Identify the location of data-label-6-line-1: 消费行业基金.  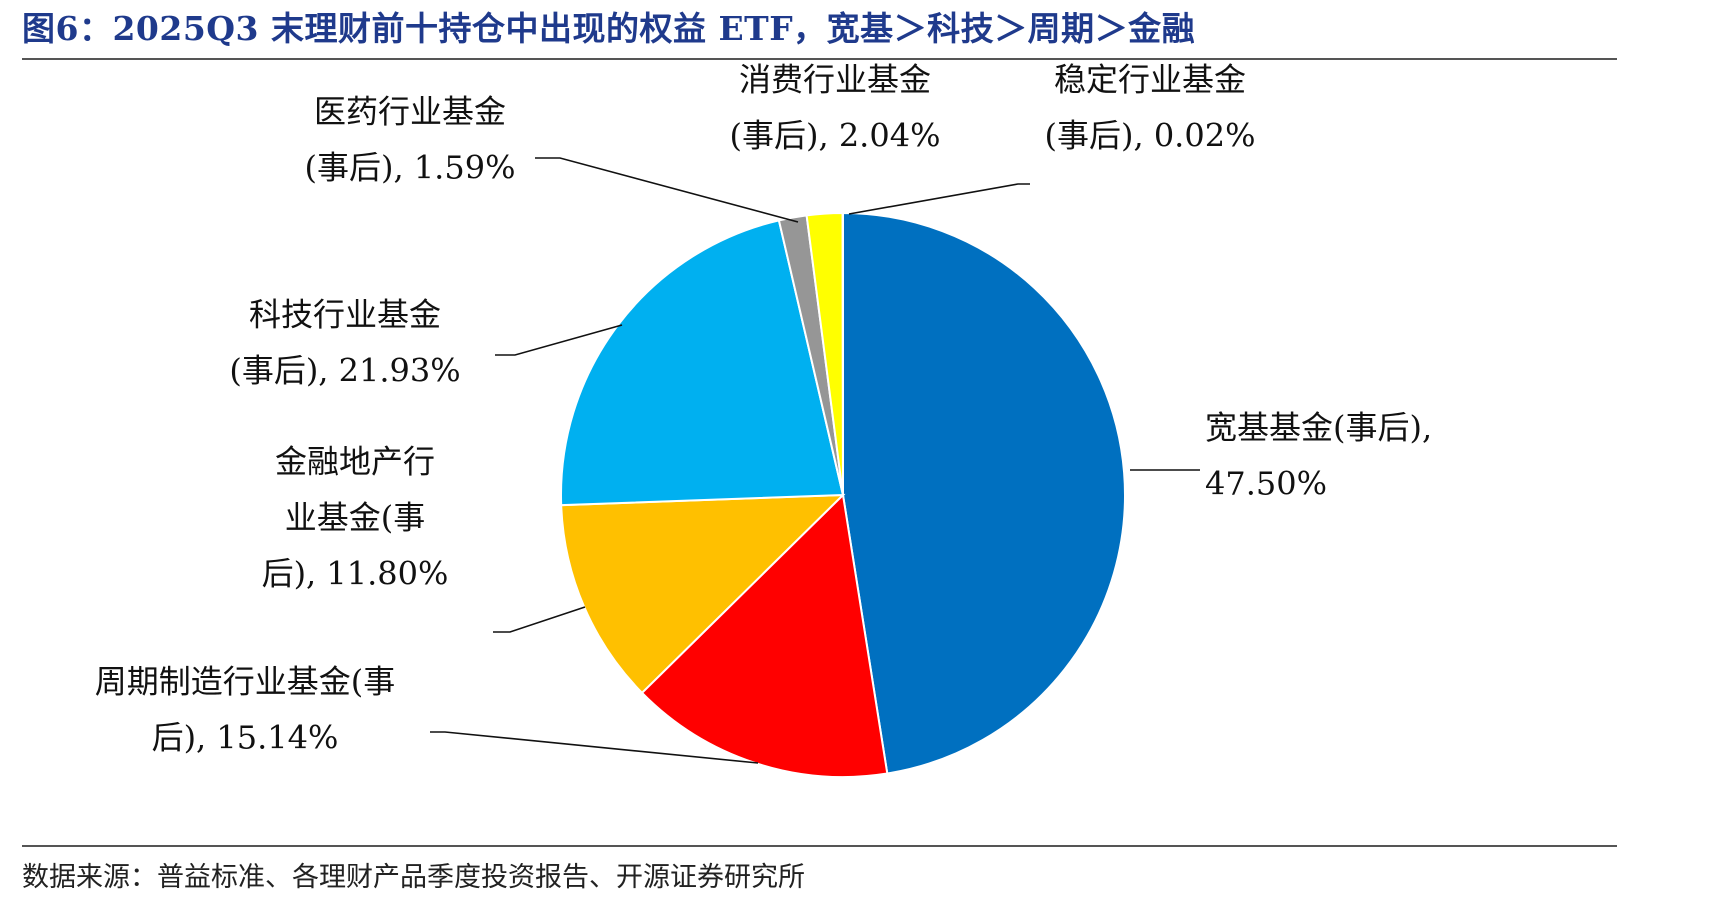
(835, 80).